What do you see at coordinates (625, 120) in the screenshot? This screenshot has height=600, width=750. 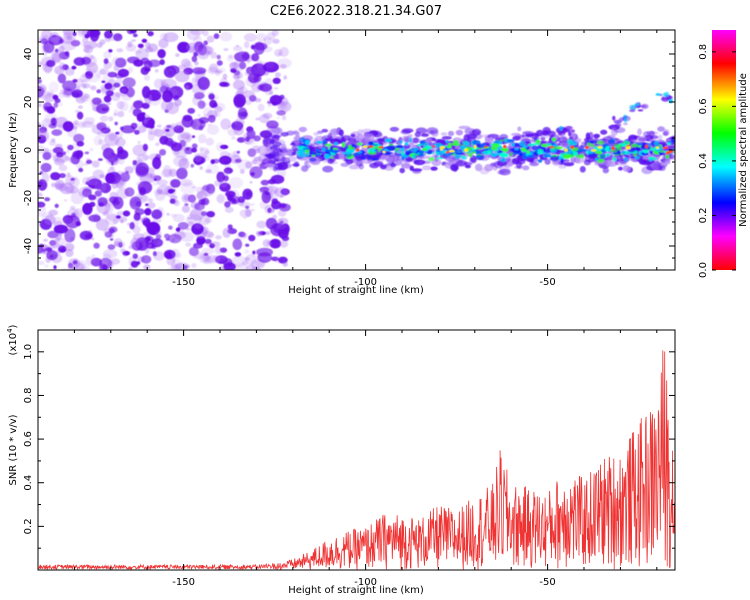 I see `upper-trace-blob` at bounding box center [625, 120].